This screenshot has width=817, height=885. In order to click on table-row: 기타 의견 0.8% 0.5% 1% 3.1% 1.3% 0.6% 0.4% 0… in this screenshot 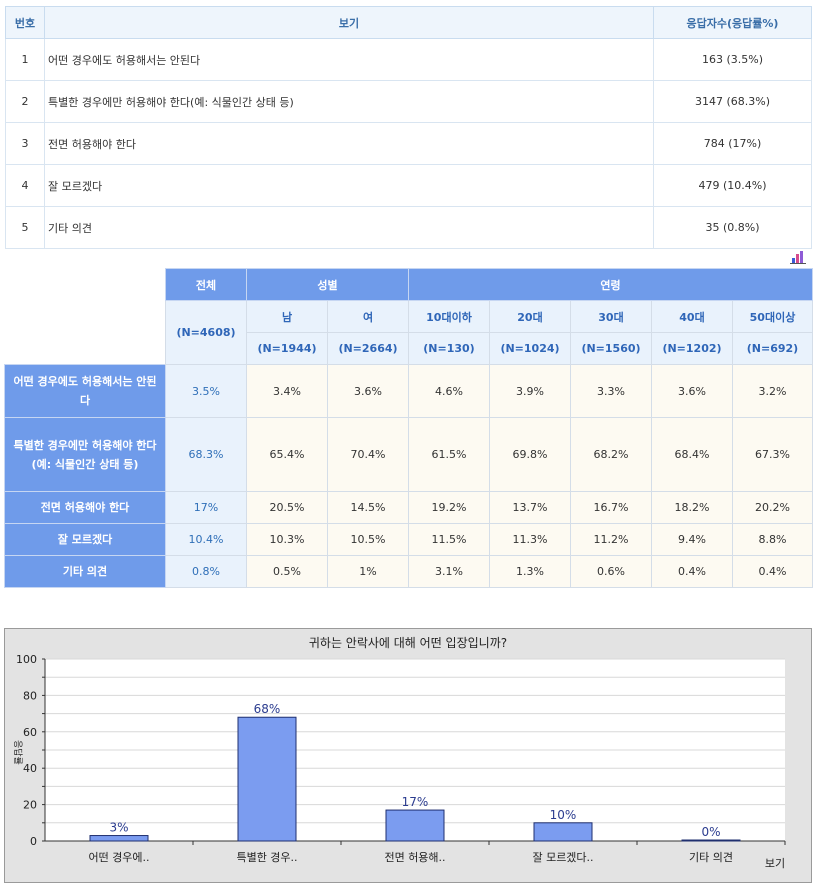, I will do `click(408, 571)`.